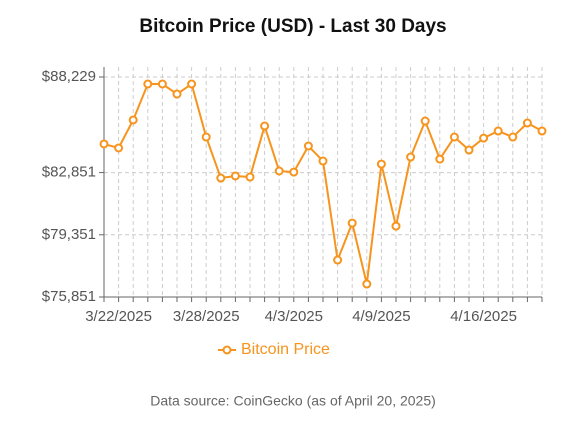 This screenshot has width=572, height=440. What do you see at coordinates (285, 349) in the screenshot?
I see `legend-label: Bitcoin Price` at bounding box center [285, 349].